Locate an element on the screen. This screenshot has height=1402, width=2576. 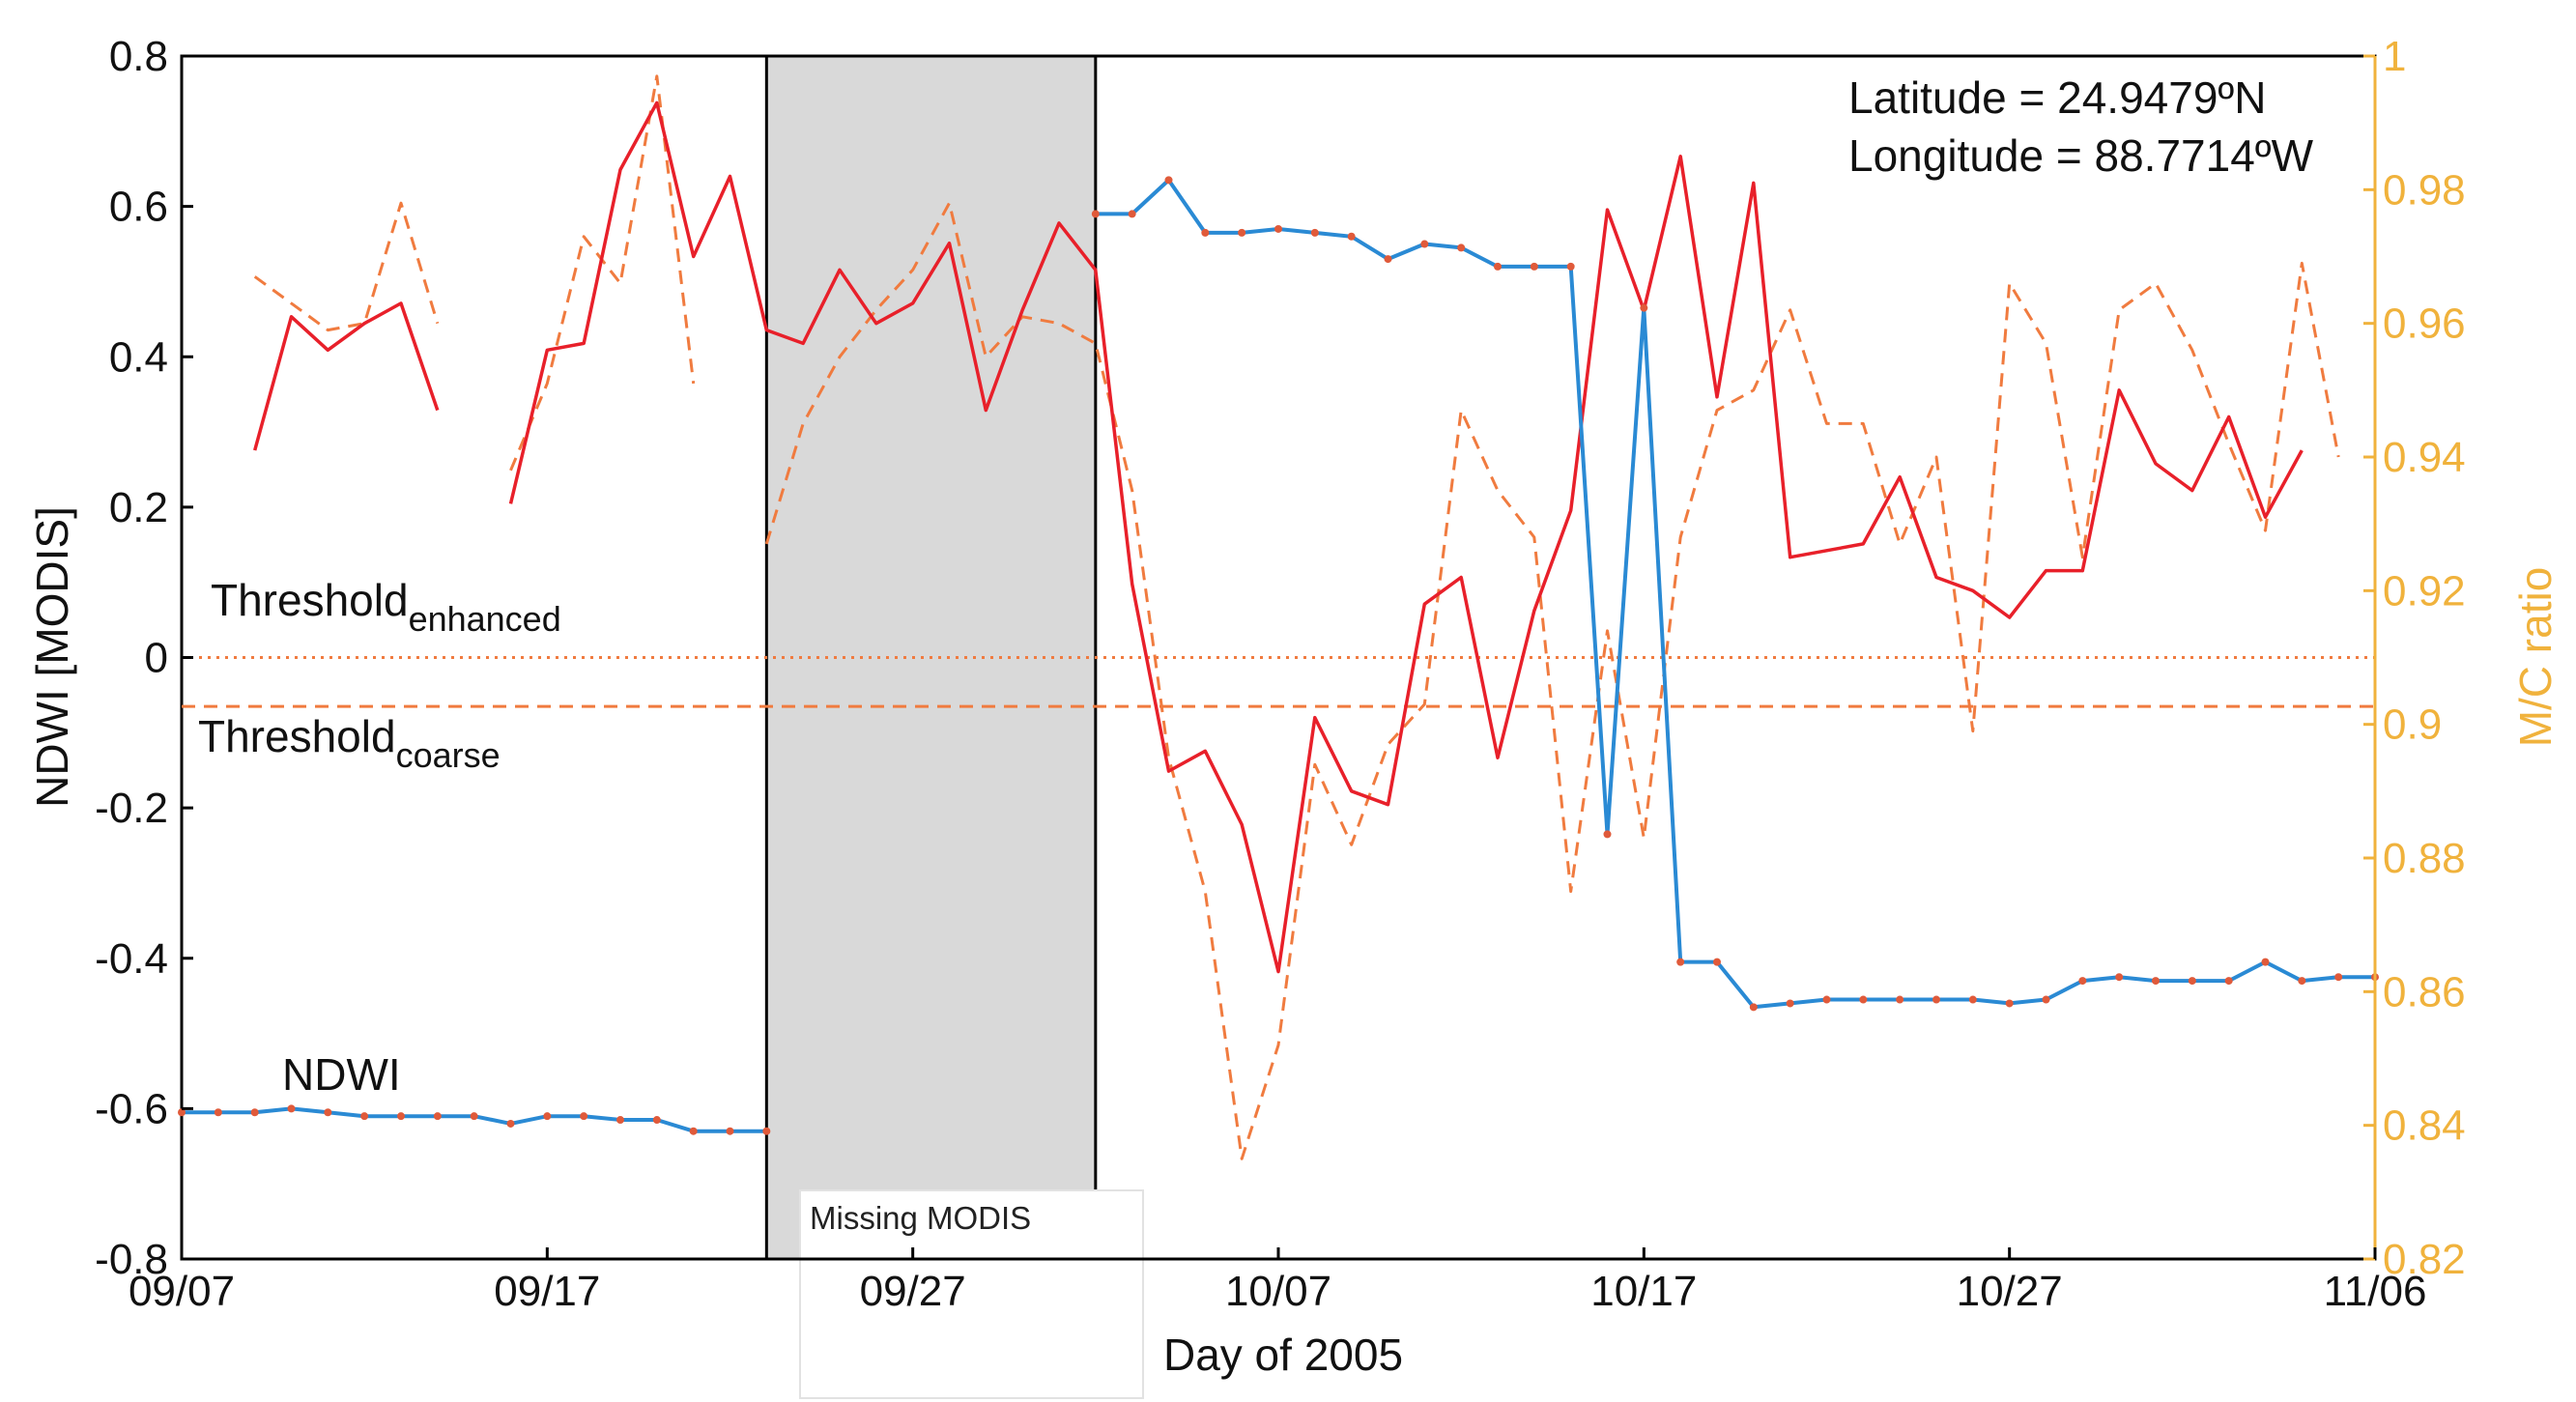
y2-axis-title: M/C ratio is located at coordinates (2535, 657).